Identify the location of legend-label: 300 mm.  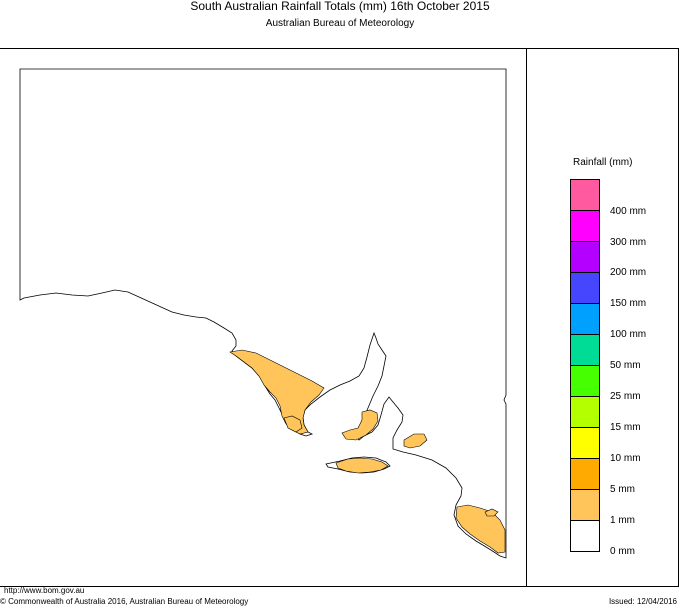
(628, 242).